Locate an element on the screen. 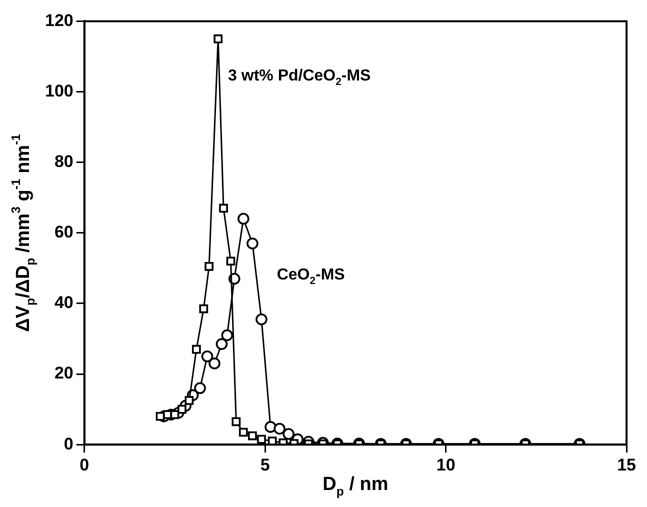 This screenshot has height=507, width=647. x-tick-label: 15 is located at coordinates (626, 464).